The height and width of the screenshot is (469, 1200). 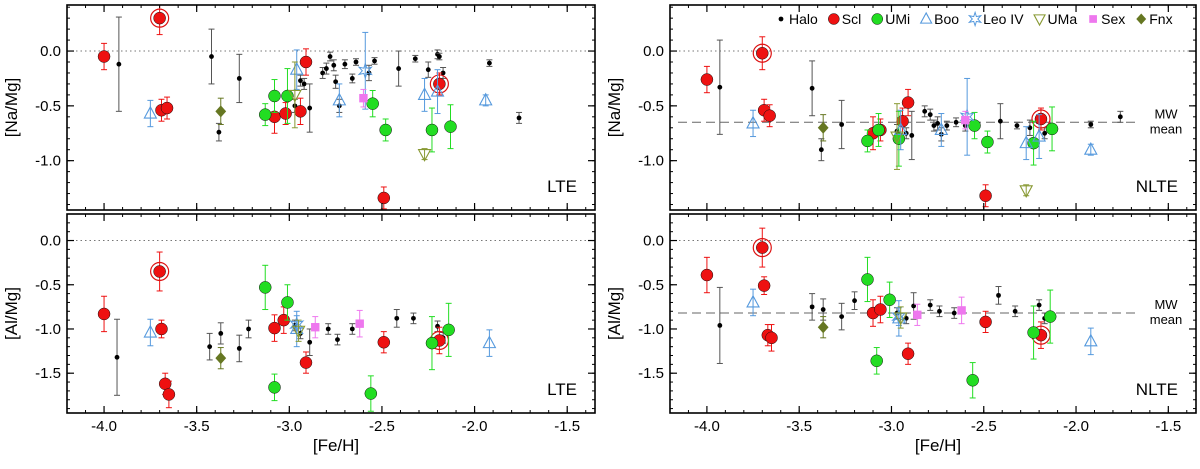 I want to click on legend: Halo Scl UMi Boo Leo IV UMa Sex Fnx, so click(x=975, y=19).